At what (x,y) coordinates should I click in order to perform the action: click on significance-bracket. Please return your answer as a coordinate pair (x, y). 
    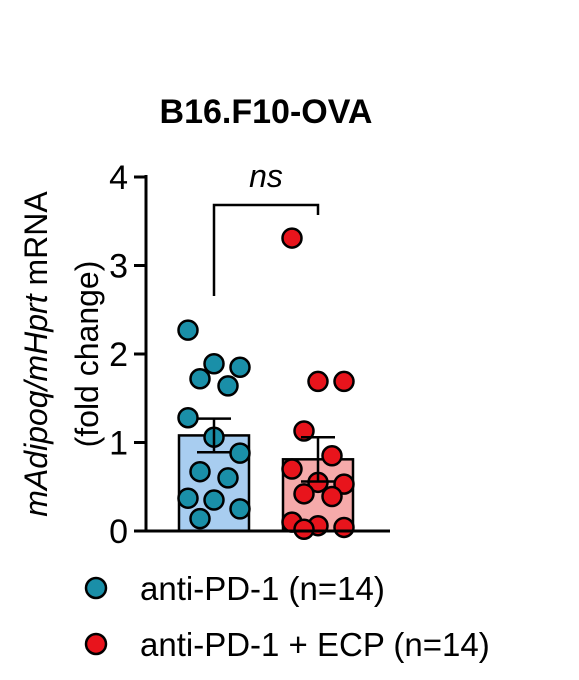
    Looking at the image, I should click on (266, 249).